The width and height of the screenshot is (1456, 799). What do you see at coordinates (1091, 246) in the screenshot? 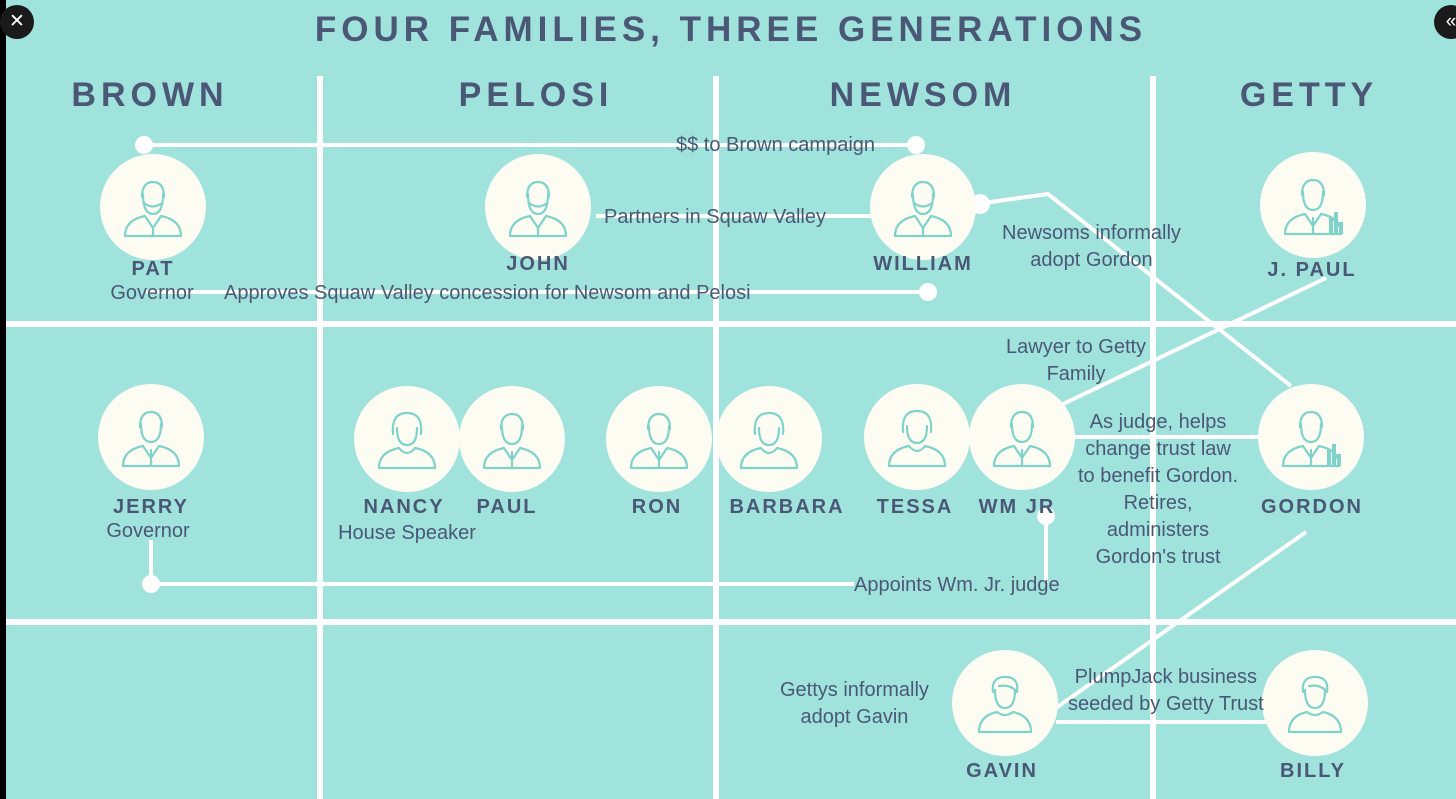
I see `annotation-adopt-gordon: Newsoms informally adopt Gordon` at bounding box center [1091, 246].